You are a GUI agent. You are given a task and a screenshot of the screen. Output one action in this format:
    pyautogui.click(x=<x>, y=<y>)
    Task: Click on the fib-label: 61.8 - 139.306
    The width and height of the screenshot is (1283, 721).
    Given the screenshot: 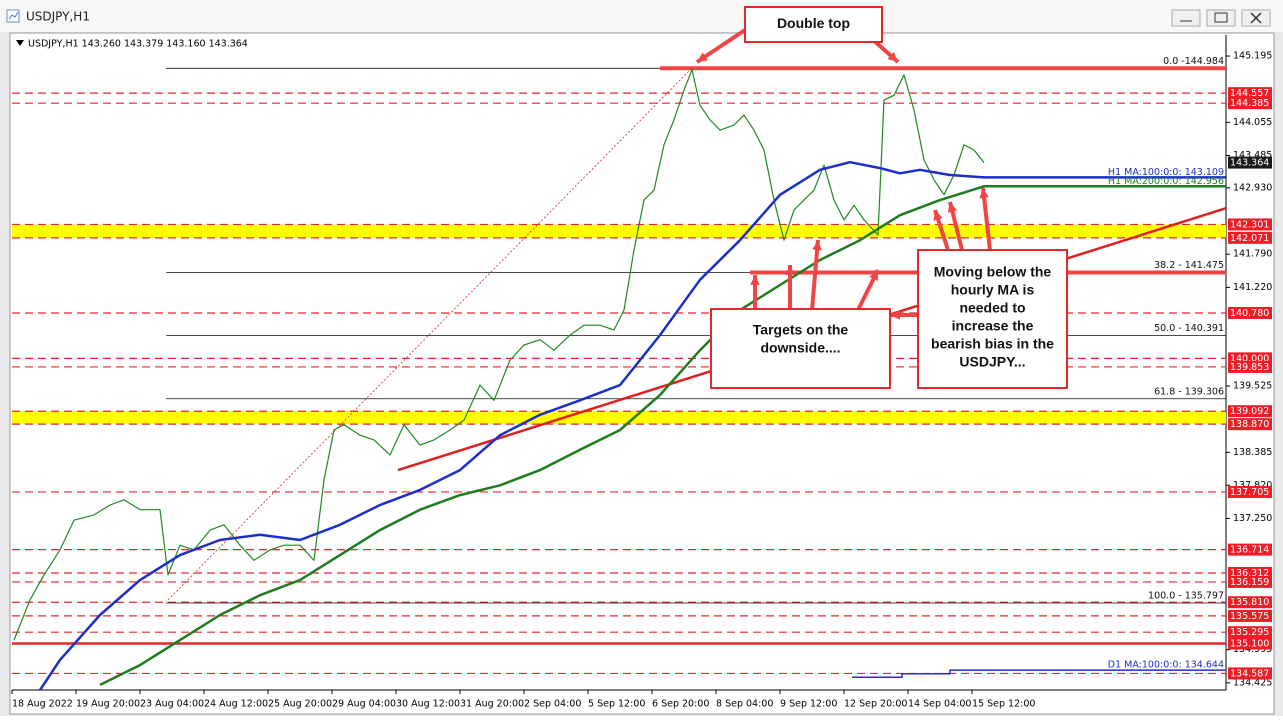 What is the action you would take?
    pyautogui.click(x=1189, y=391)
    